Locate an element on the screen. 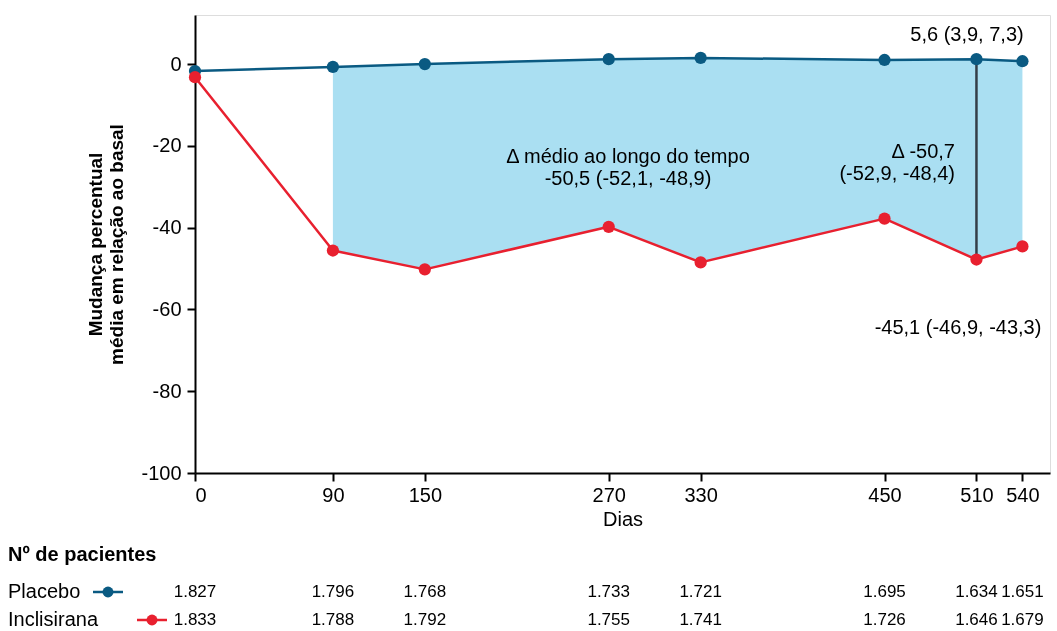  x-tick-label: 270 is located at coordinates (609, 494).